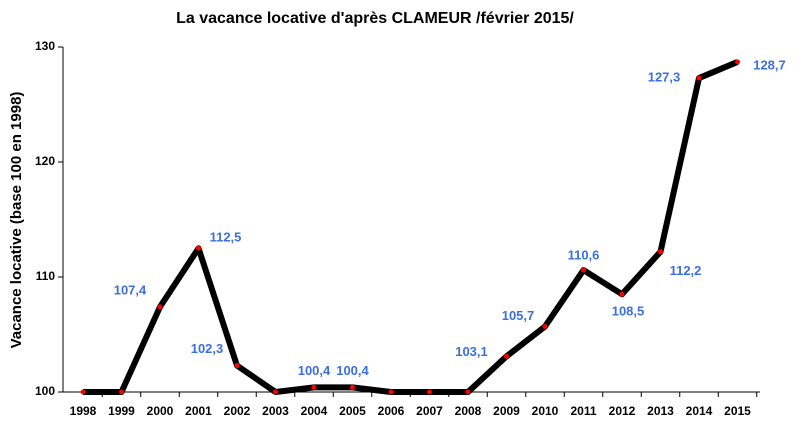 The width and height of the screenshot is (803, 437). Describe the element at coordinates (45, 391) in the screenshot. I see `y-tick-label: 100` at that location.